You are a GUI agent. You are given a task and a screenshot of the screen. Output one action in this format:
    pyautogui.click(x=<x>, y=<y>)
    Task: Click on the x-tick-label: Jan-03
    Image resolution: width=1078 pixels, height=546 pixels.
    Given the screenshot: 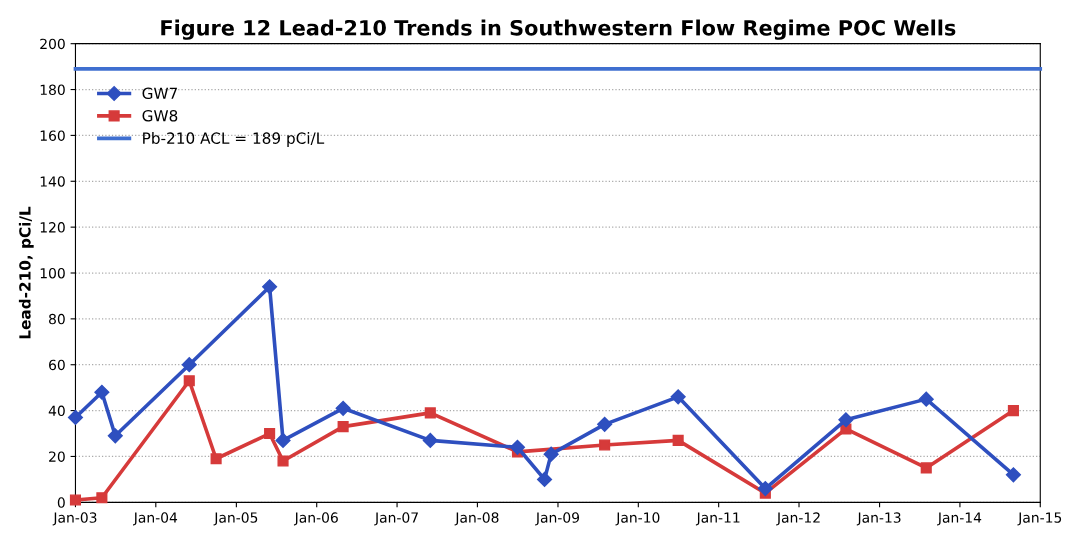 What is the action you would take?
    pyautogui.click(x=74, y=519)
    